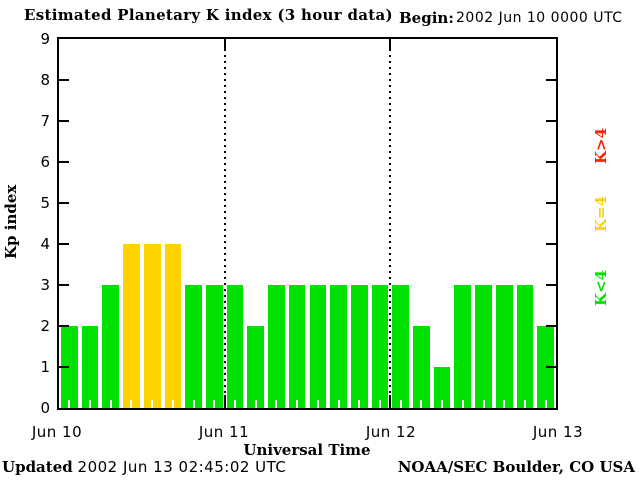 The width and height of the screenshot is (640, 480). Describe the element at coordinates (45, 326) in the screenshot. I see `y-tick-label: 2` at that location.